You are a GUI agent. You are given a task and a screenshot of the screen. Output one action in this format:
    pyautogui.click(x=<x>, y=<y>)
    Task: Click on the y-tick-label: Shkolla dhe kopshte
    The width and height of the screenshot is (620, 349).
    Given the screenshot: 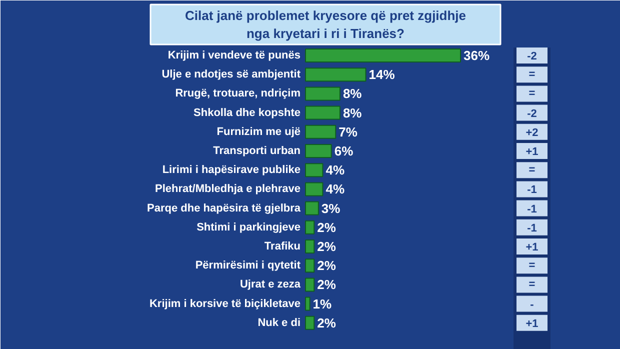 What is the action you would take?
    pyautogui.click(x=247, y=112)
    